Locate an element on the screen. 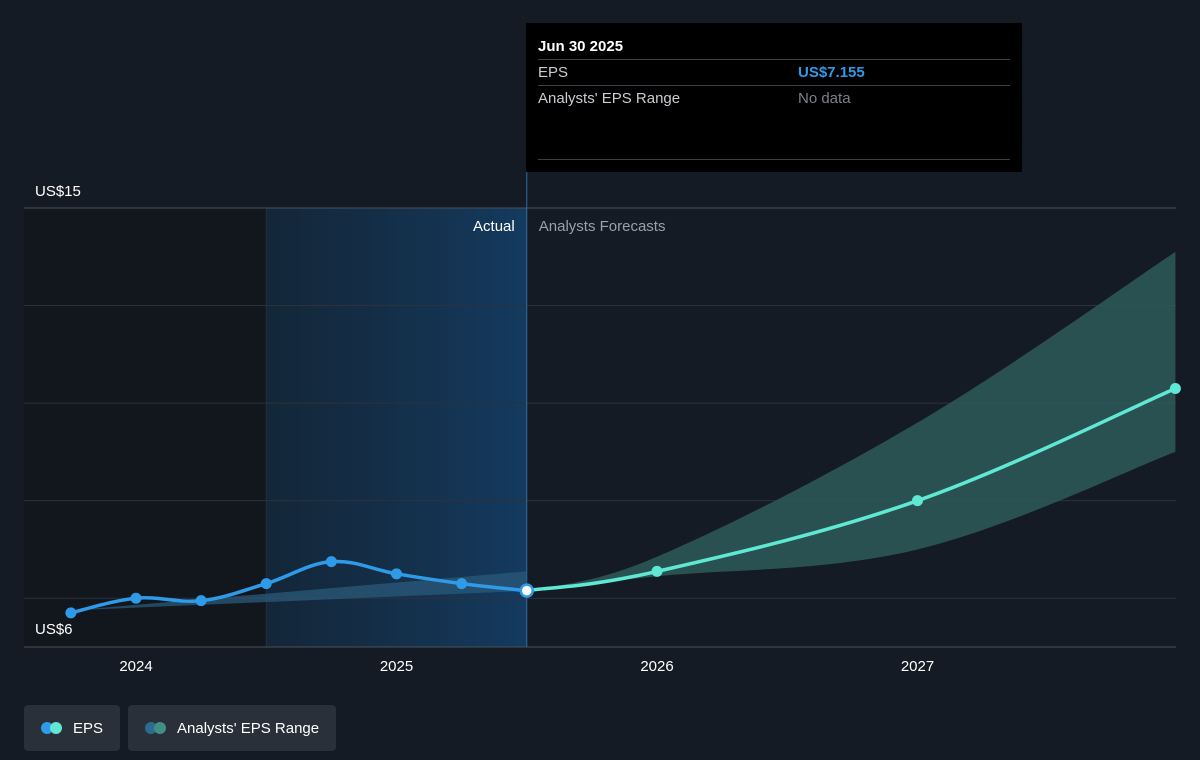 The height and width of the screenshot is (760, 1200). tooltip-range-value: No data is located at coordinates (824, 98).